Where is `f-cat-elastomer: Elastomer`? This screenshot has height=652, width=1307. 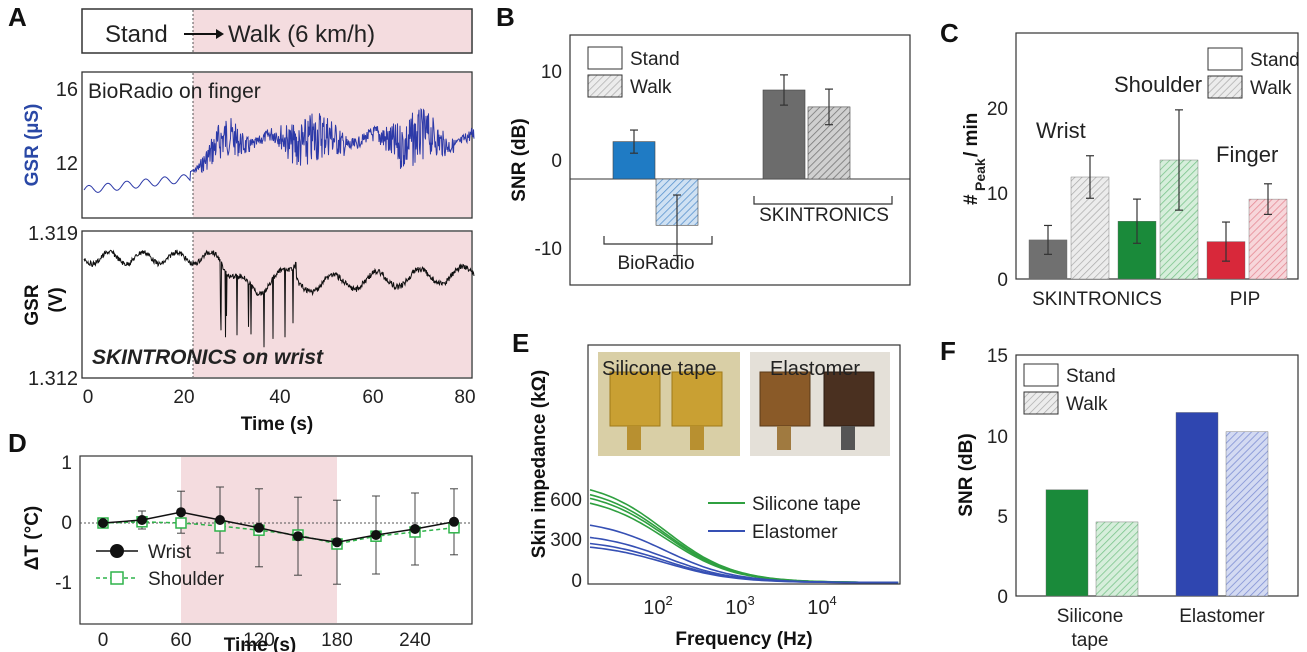
f-cat-elastomer: Elastomer is located at coordinates (1222, 616).